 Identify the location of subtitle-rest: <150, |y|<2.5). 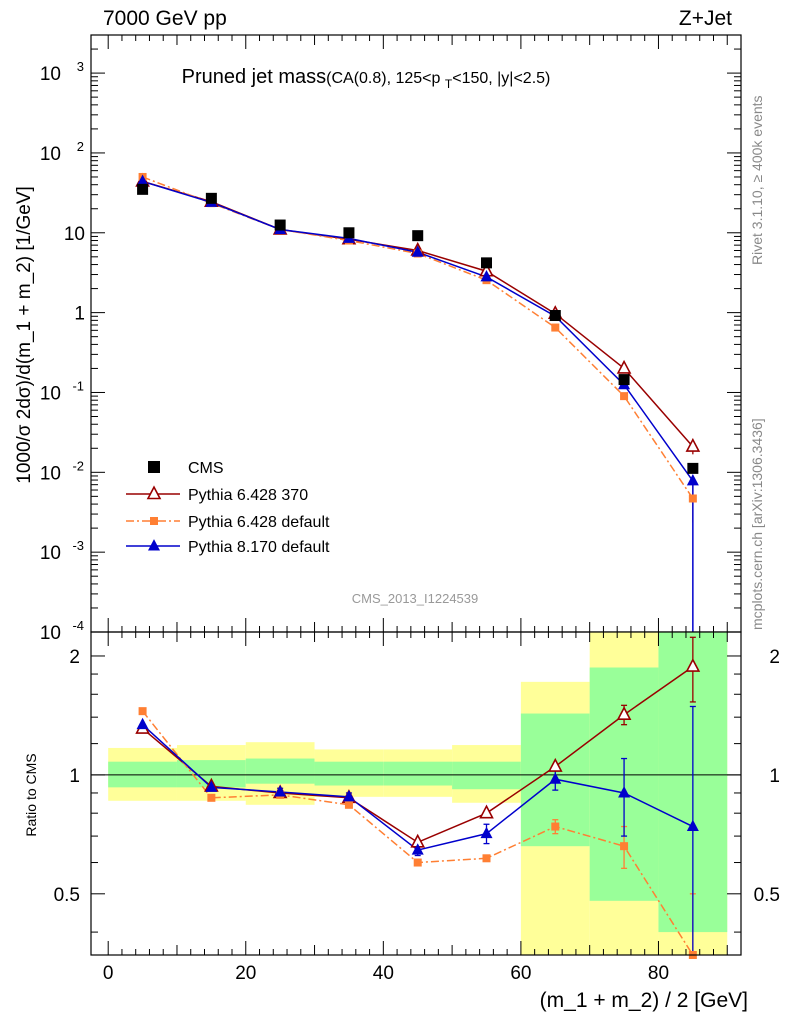
(501, 78).